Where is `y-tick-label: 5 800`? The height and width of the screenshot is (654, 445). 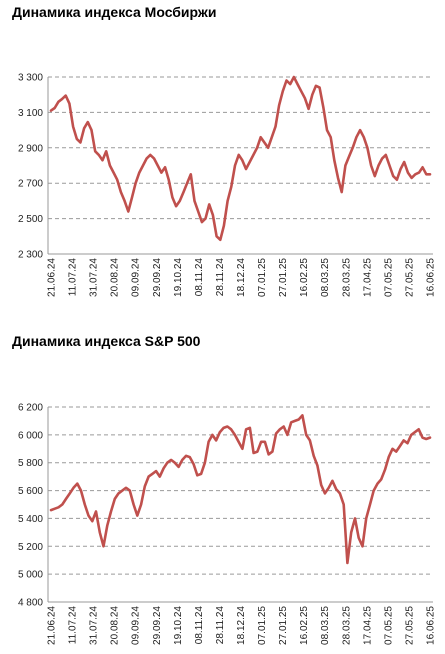
y-tick-label: 5 800 is located at coordinates (30, 463).